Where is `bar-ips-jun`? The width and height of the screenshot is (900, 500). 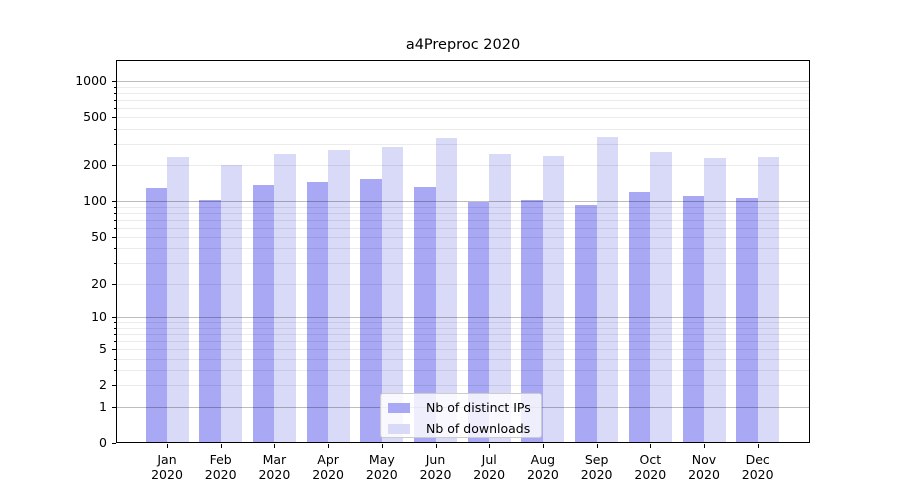 bar-ips-jun is located at coordinates (425, 314).